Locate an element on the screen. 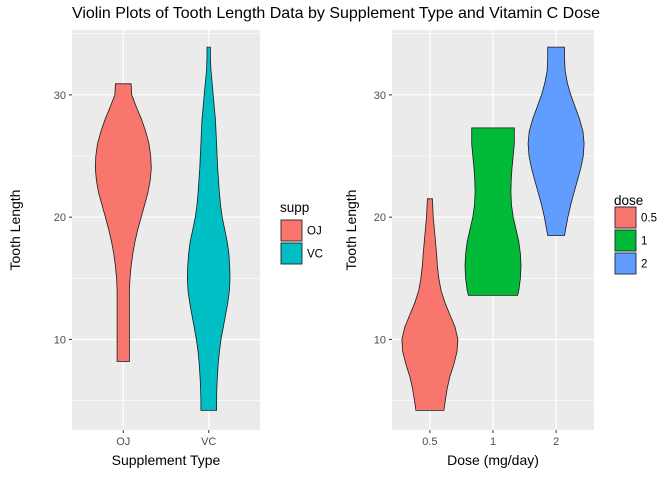 This screenshot has height=480, width=672. x-axis-title: Dose (mg/day) is located at coordinates (493, 460).